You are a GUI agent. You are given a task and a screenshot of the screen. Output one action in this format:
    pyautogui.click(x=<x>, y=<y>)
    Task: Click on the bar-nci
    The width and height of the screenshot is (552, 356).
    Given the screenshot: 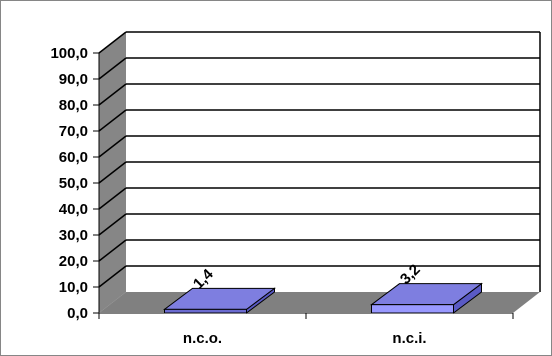 What is the action you would take?
    pyautogui.click(x=426, y=298)
    